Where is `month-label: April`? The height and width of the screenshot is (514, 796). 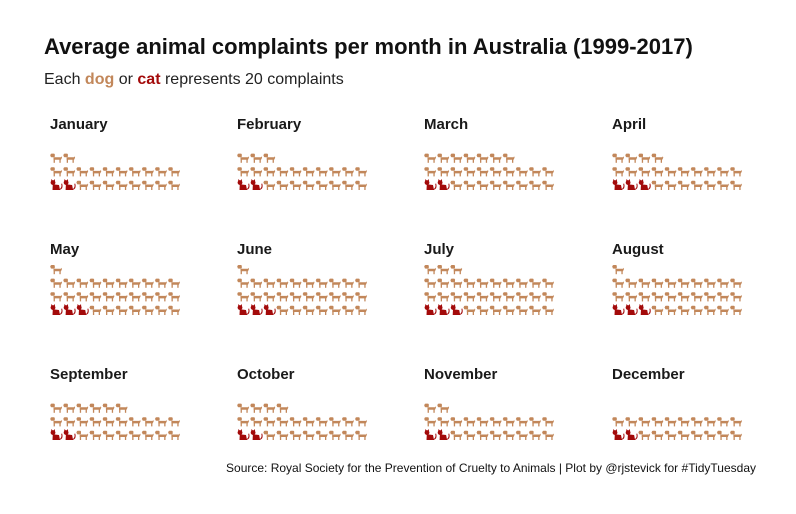
month-label: April is located at coordinates (629, 124).